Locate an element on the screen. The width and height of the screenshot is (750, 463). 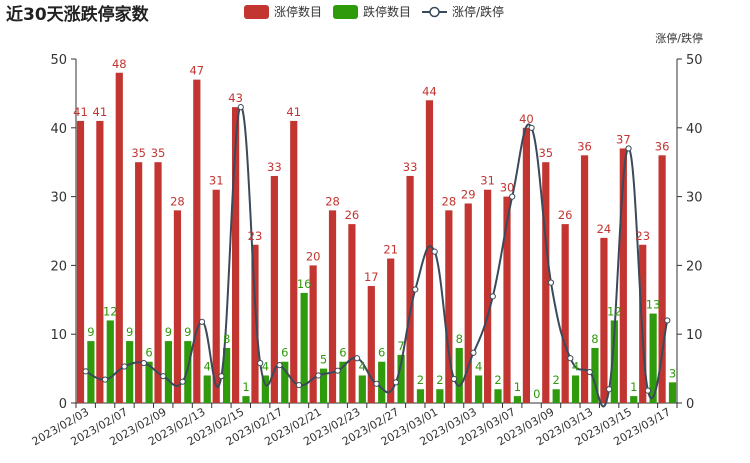
bar-down-label: 8 is located at coordinates (226, 339).